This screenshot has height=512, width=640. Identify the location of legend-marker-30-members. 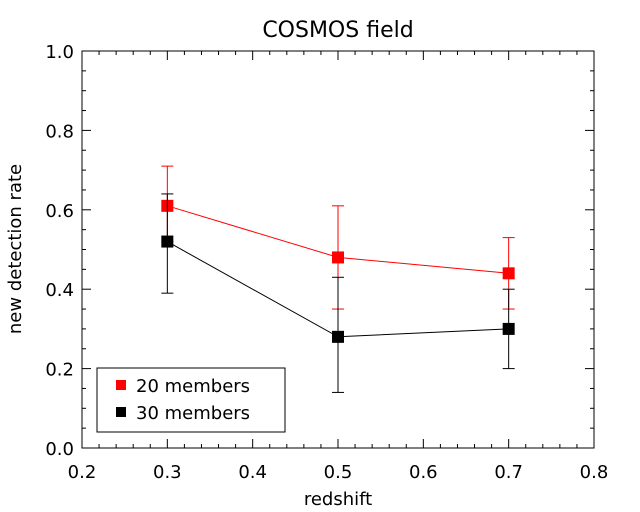
(121, 412).